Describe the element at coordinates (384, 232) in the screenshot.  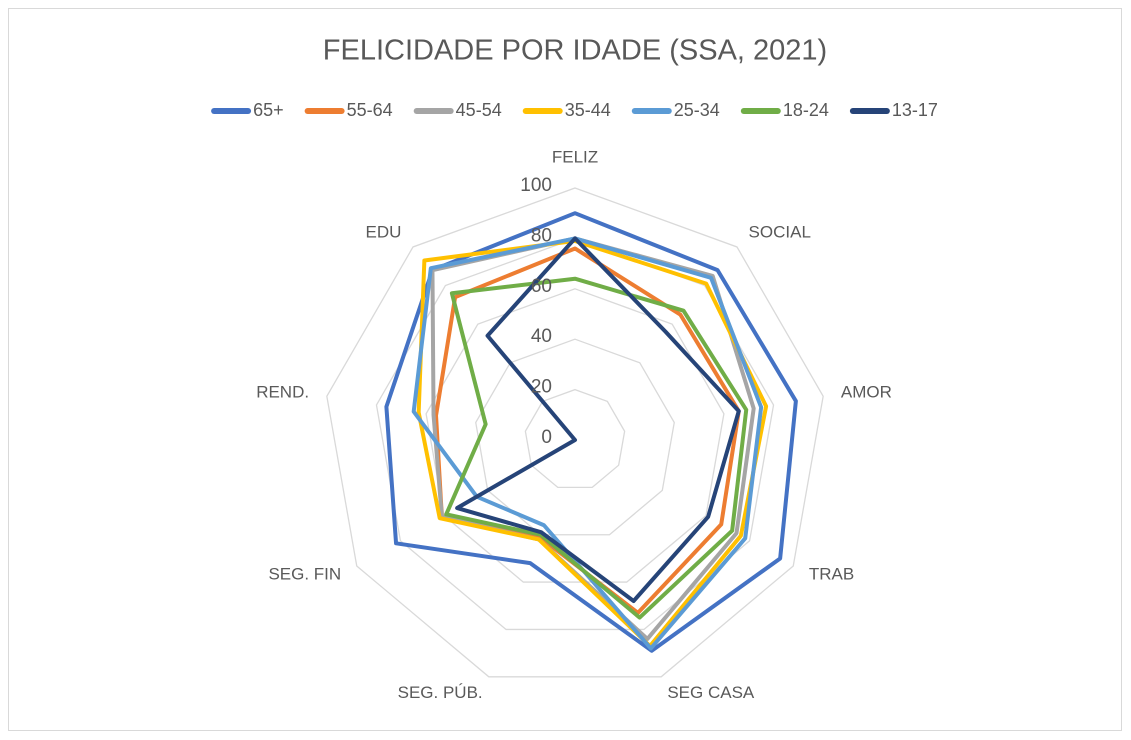
I see `category-label: EDU` at that location.